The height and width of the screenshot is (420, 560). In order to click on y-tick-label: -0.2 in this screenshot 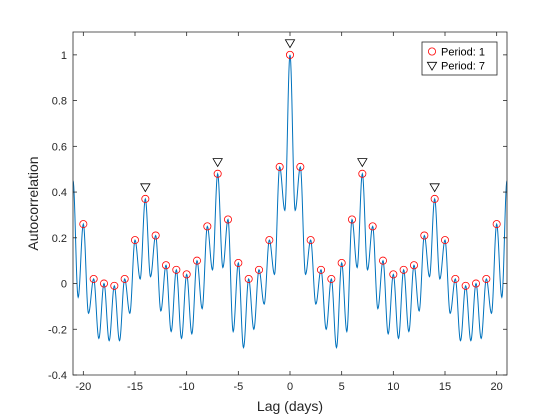, I will do `click(57, 330)`.